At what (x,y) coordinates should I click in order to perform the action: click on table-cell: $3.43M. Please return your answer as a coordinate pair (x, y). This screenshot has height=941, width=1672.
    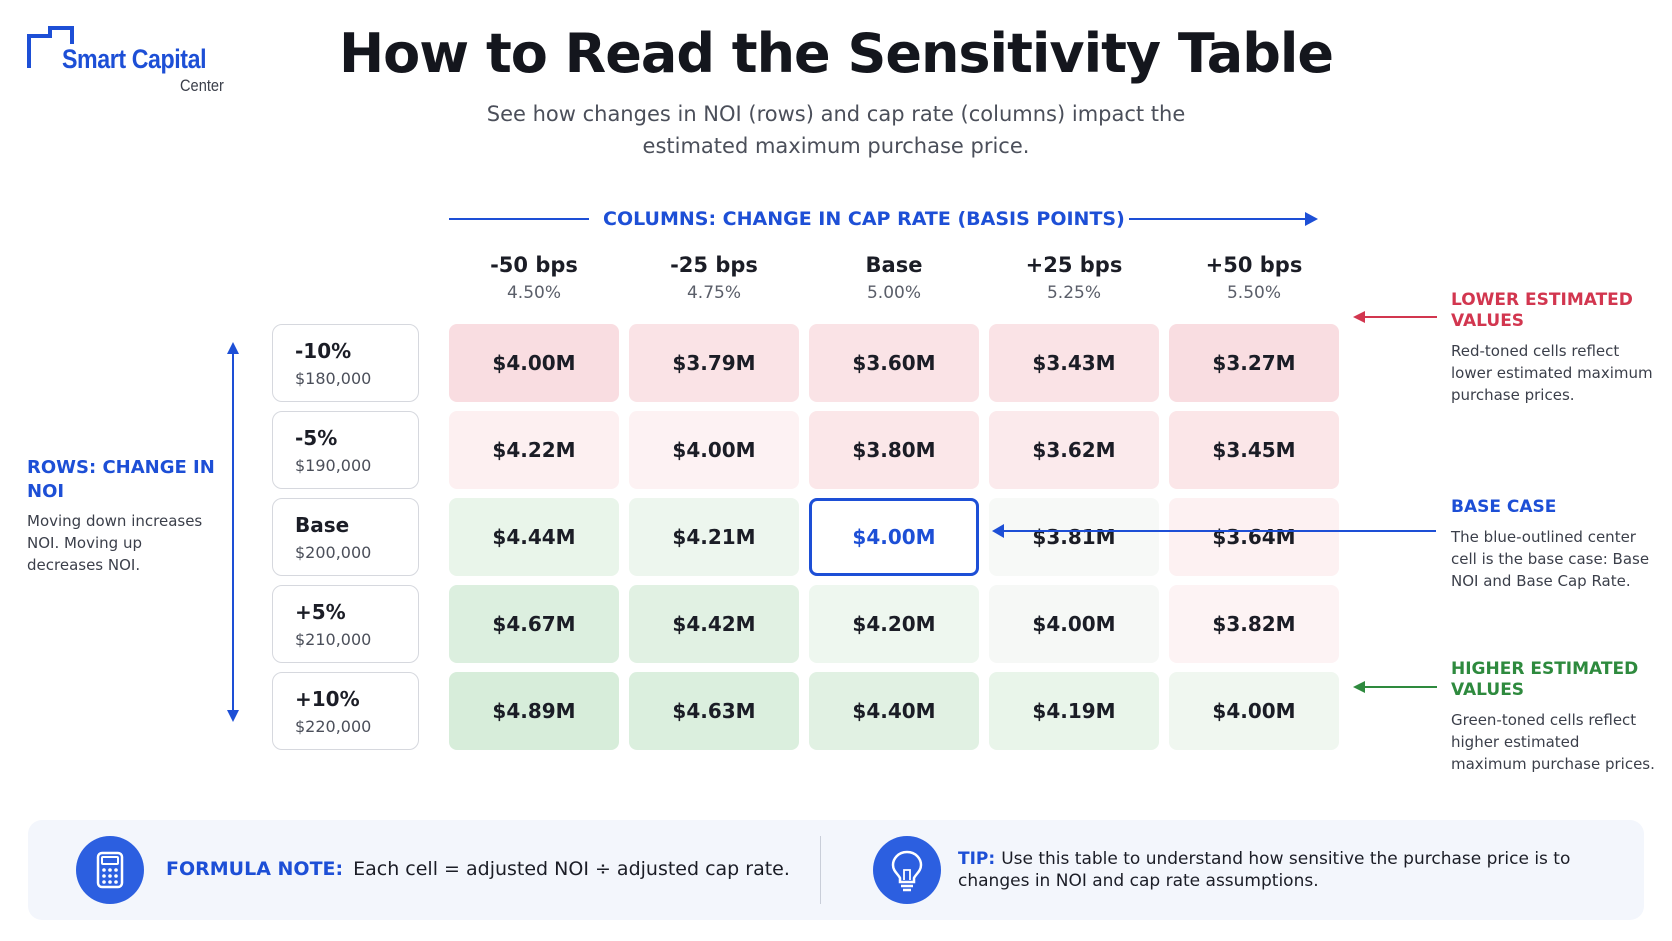
    Looking at the image, I should click on (1074, 363).